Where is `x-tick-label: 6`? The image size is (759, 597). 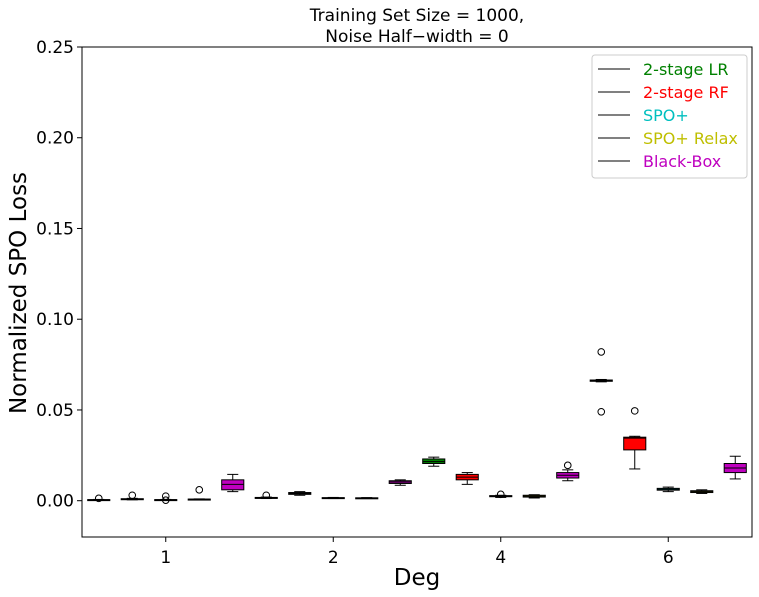
x-tick-label: 6 is located at coordinates (668, 558).